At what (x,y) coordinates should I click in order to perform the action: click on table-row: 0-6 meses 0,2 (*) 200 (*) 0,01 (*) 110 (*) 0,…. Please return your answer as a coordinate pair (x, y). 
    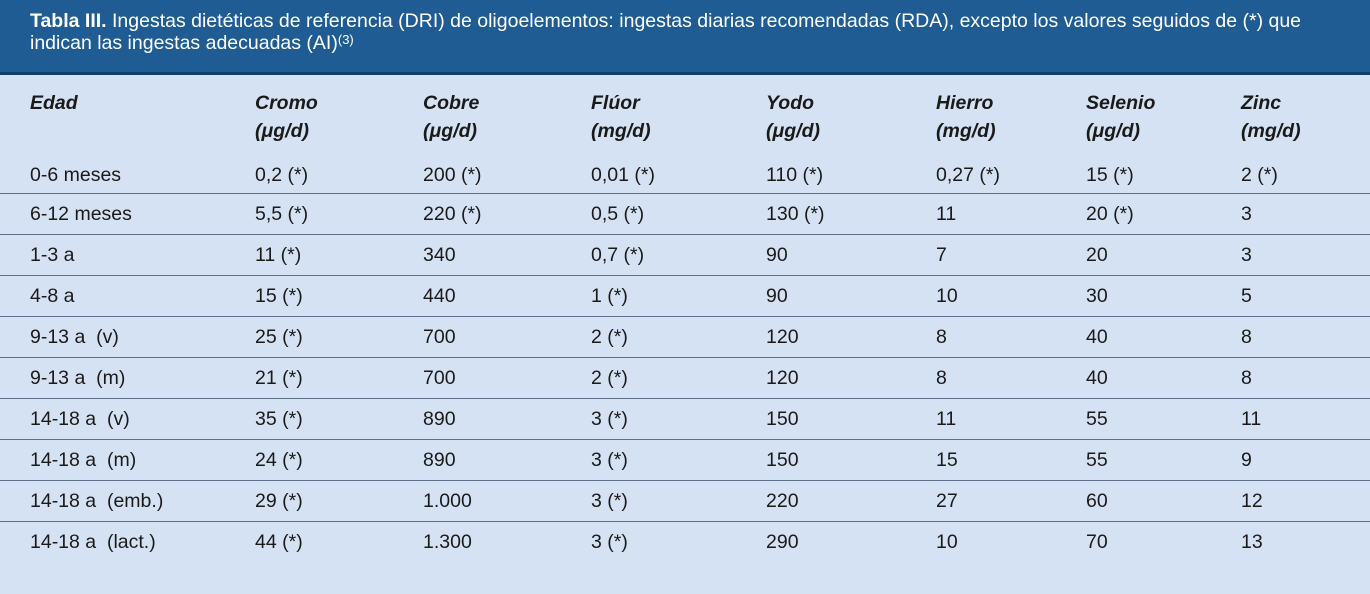
    Looking at the image, I should click on (685, 175).